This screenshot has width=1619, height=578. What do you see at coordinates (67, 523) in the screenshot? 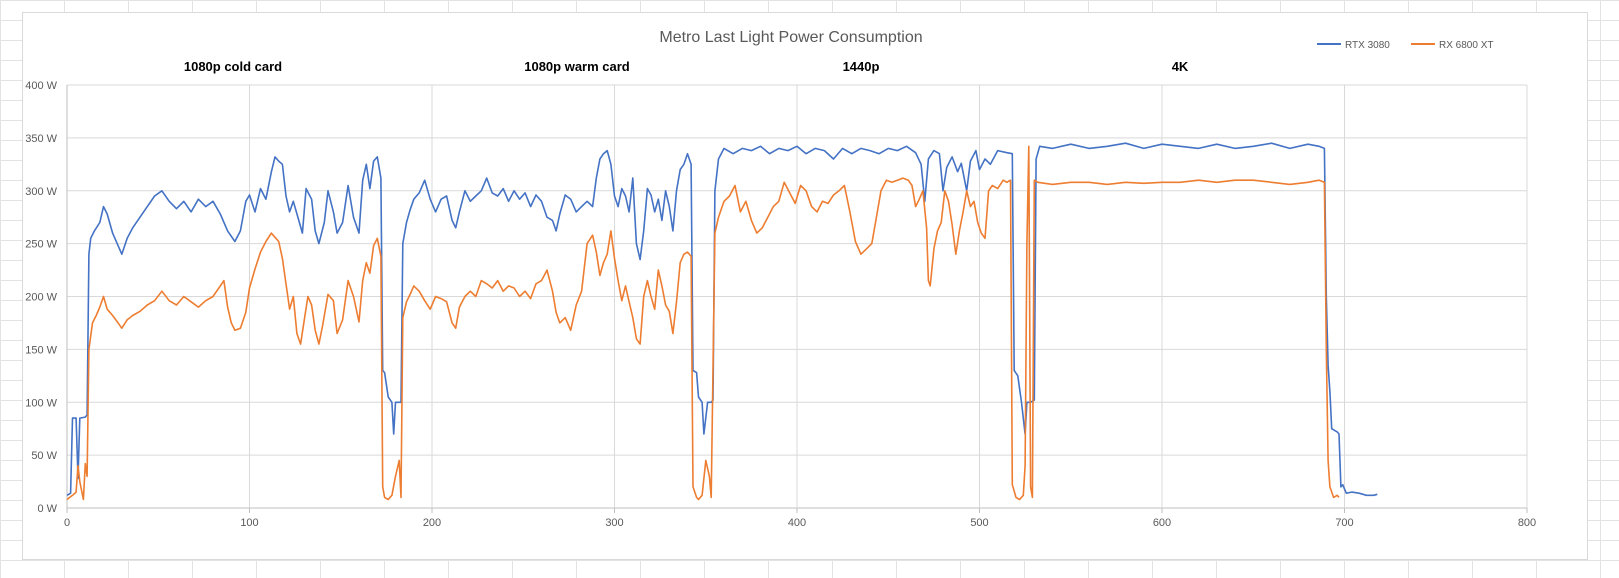
I see `x-tick-label: 0` at bounding box center [67, 523].